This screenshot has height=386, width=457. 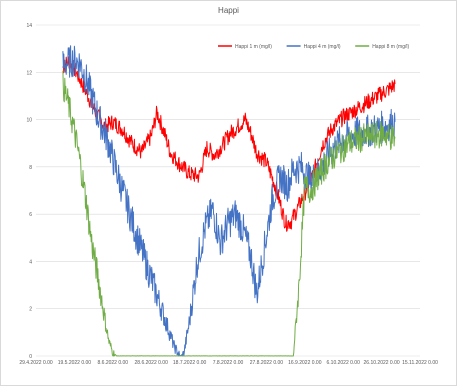 What do you see at coordinates (30, 215) in the screenshot?
I see `y-tick-label: 6` at bounding box center [30, 215].